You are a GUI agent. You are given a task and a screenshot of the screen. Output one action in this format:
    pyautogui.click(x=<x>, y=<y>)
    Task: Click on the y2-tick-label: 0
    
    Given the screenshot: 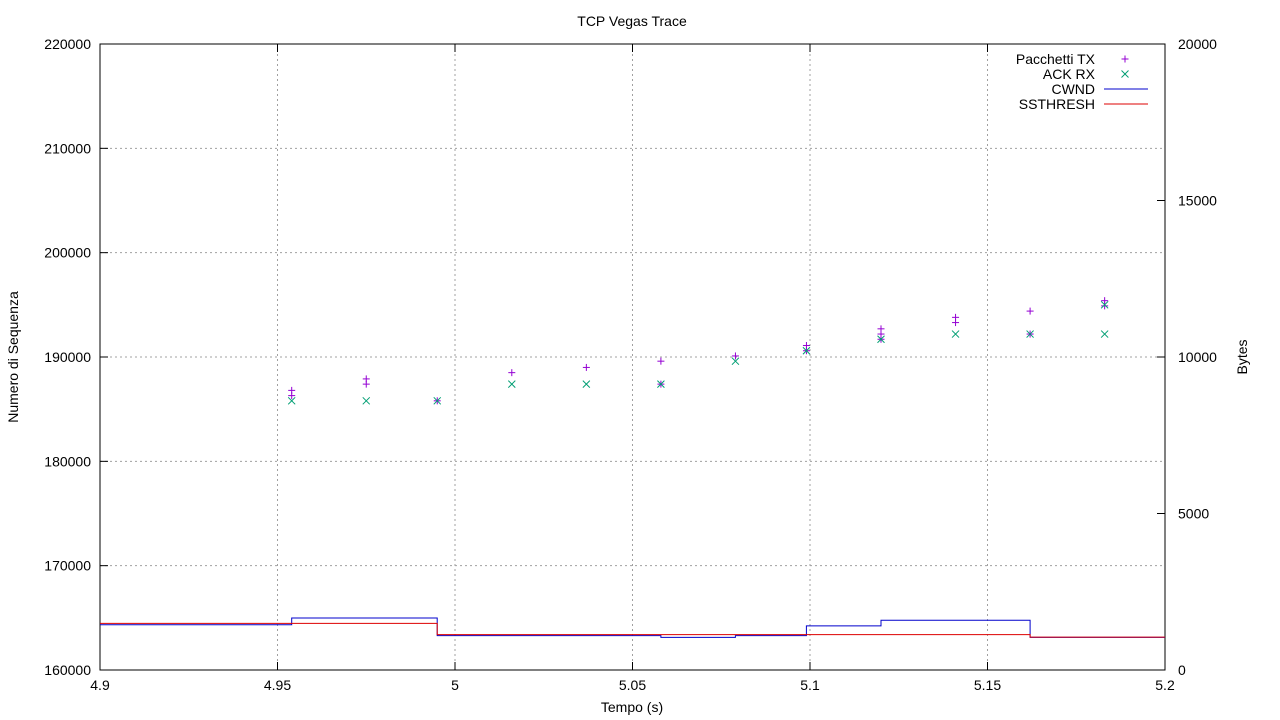 What is the action you would take?
    pyautogui.click(x=1182, y=670)
    